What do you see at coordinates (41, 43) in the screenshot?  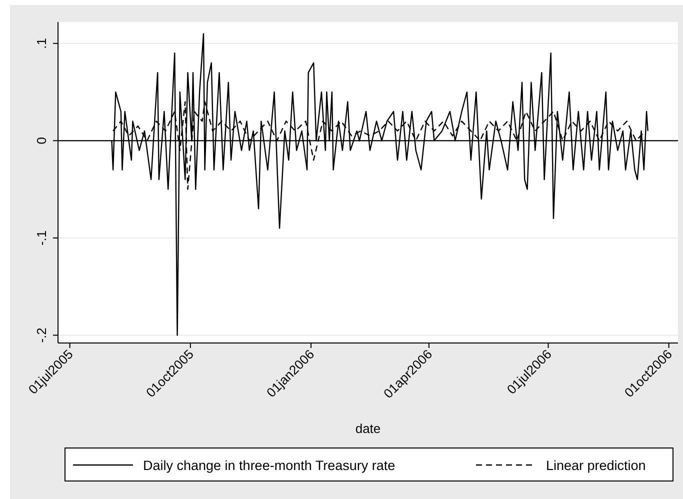 I see `y-tick-label: .1` at bounding box center [41, 43].